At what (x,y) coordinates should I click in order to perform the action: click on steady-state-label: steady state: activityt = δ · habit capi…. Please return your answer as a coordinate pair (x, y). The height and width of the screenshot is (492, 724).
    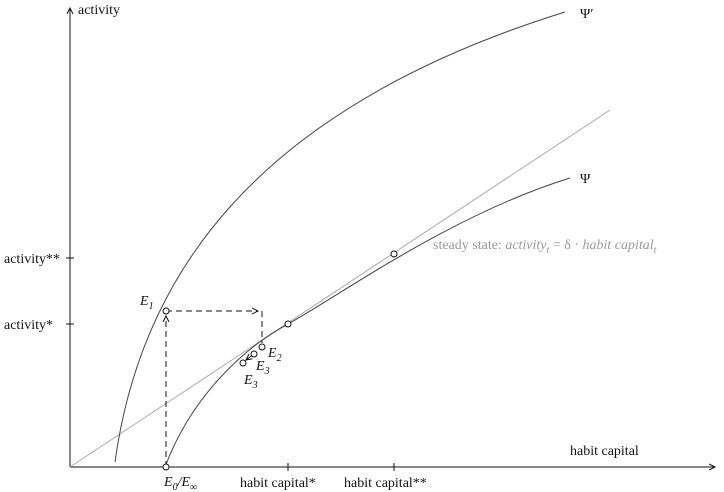
    Looking at the image, I should click on (545, 247).